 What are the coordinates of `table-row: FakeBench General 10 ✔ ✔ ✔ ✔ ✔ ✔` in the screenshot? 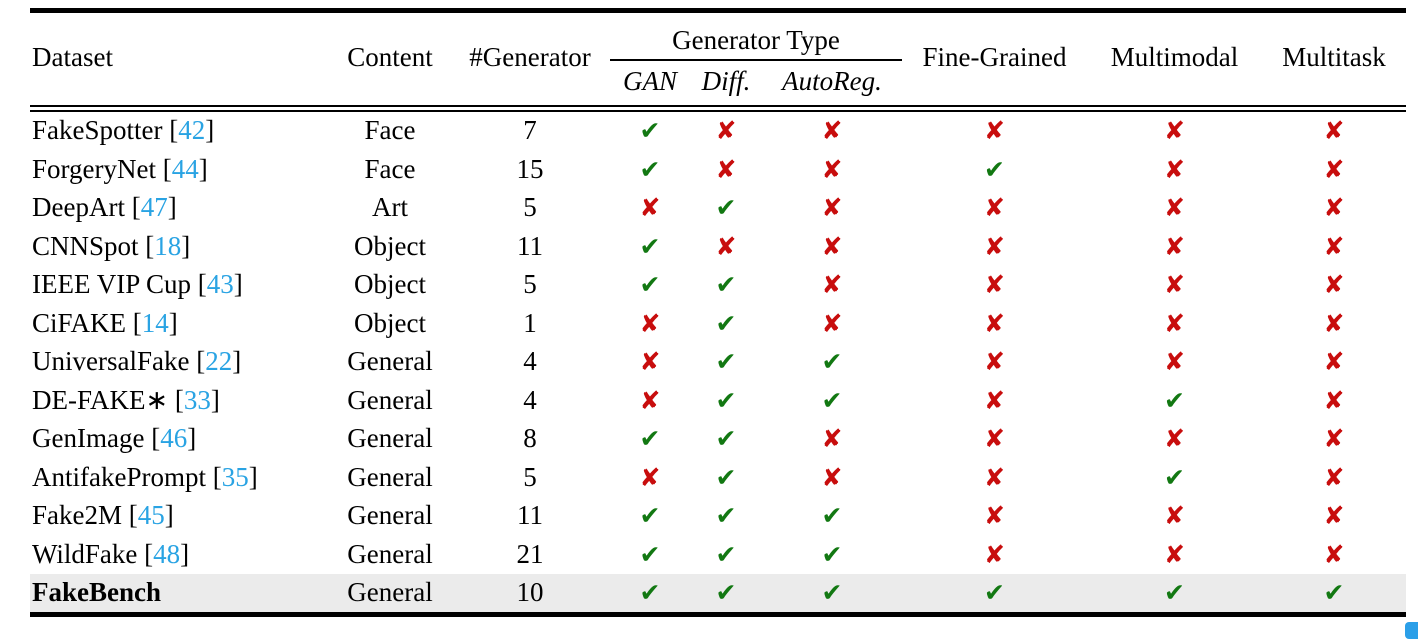 It's located at (718, 592).